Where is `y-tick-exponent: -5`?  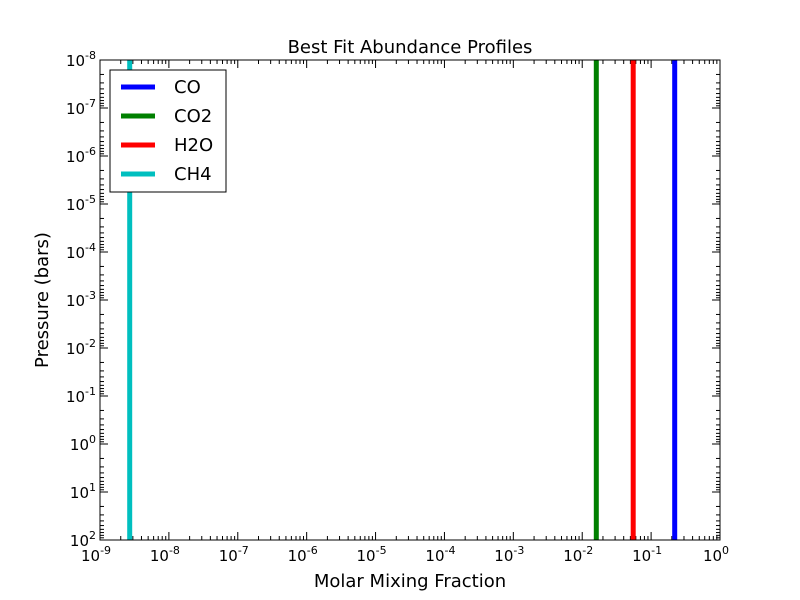
y-tick-exponent: -5 is located at coordinates (90, 199).